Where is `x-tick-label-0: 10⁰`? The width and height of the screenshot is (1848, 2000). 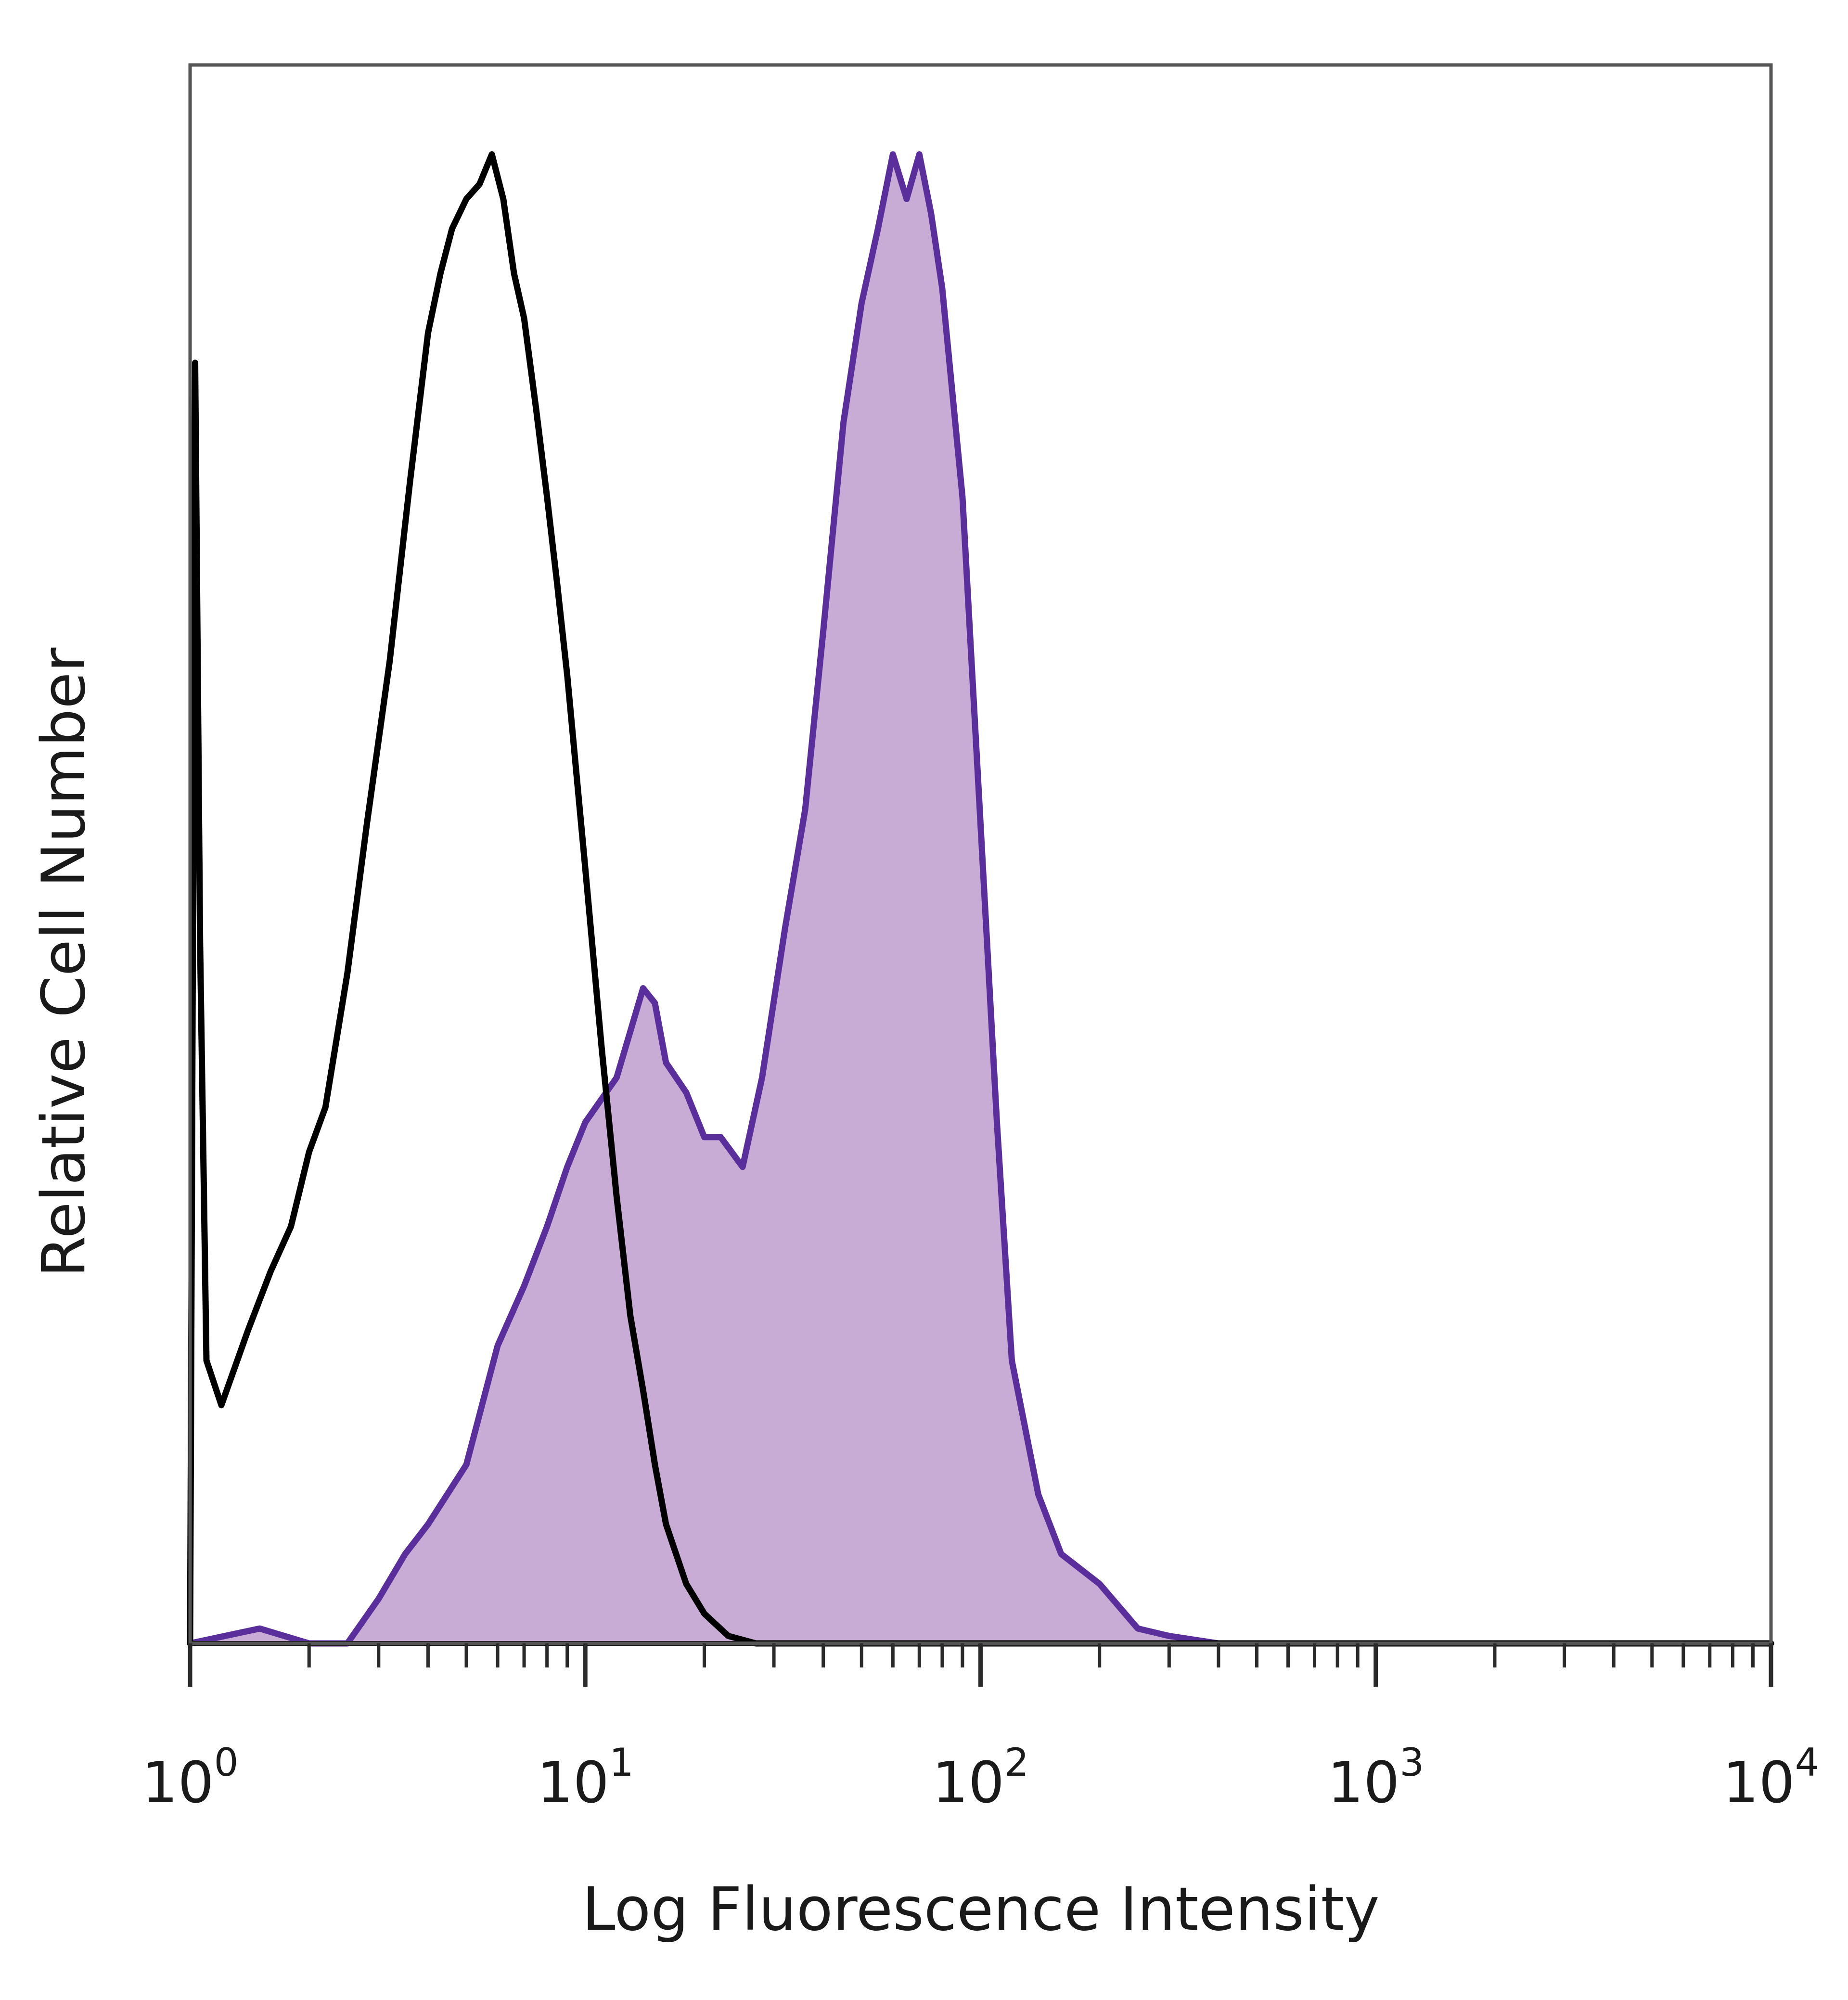 x-tick-label-0: 10⁰ is located at coordinates (189, 1778).